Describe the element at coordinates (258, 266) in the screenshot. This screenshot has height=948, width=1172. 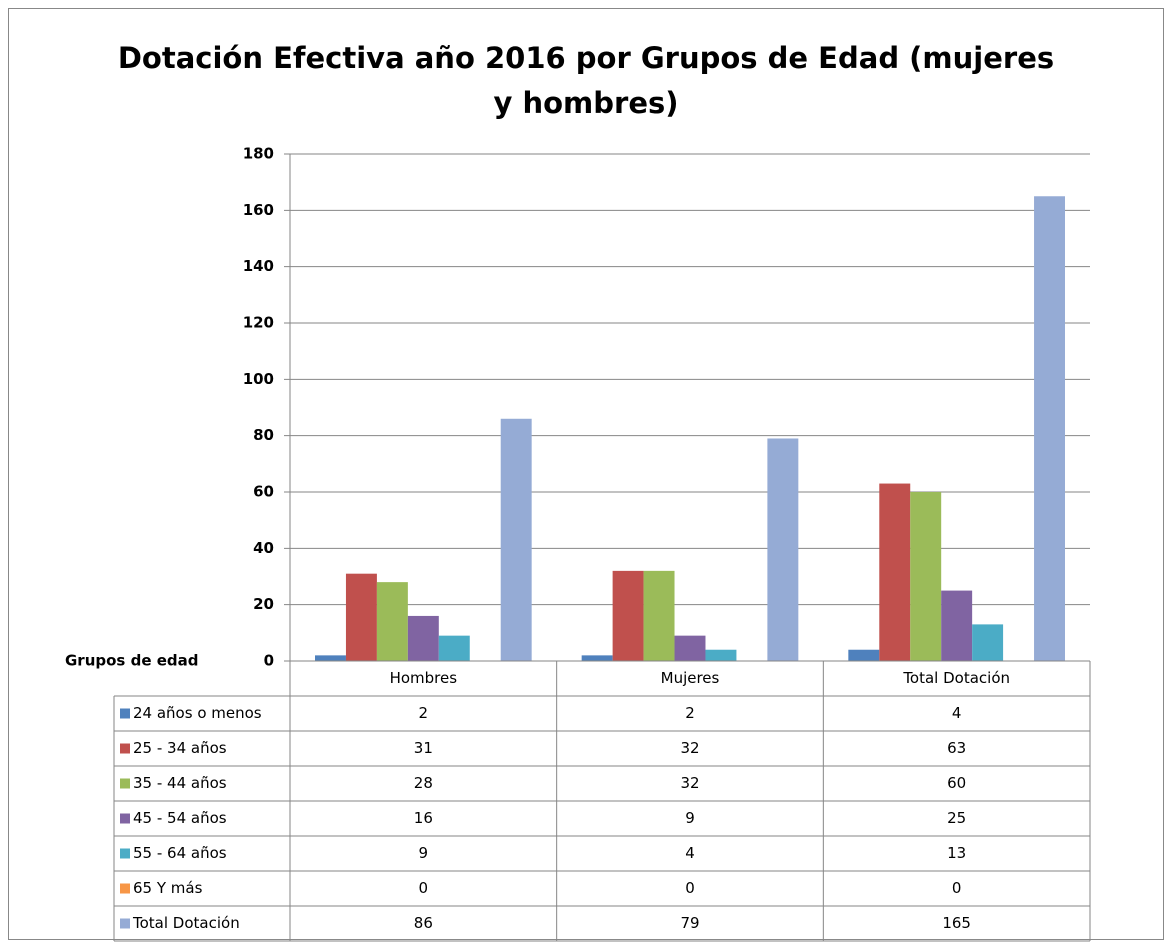
I see `y-tick-label: 140` at that location.